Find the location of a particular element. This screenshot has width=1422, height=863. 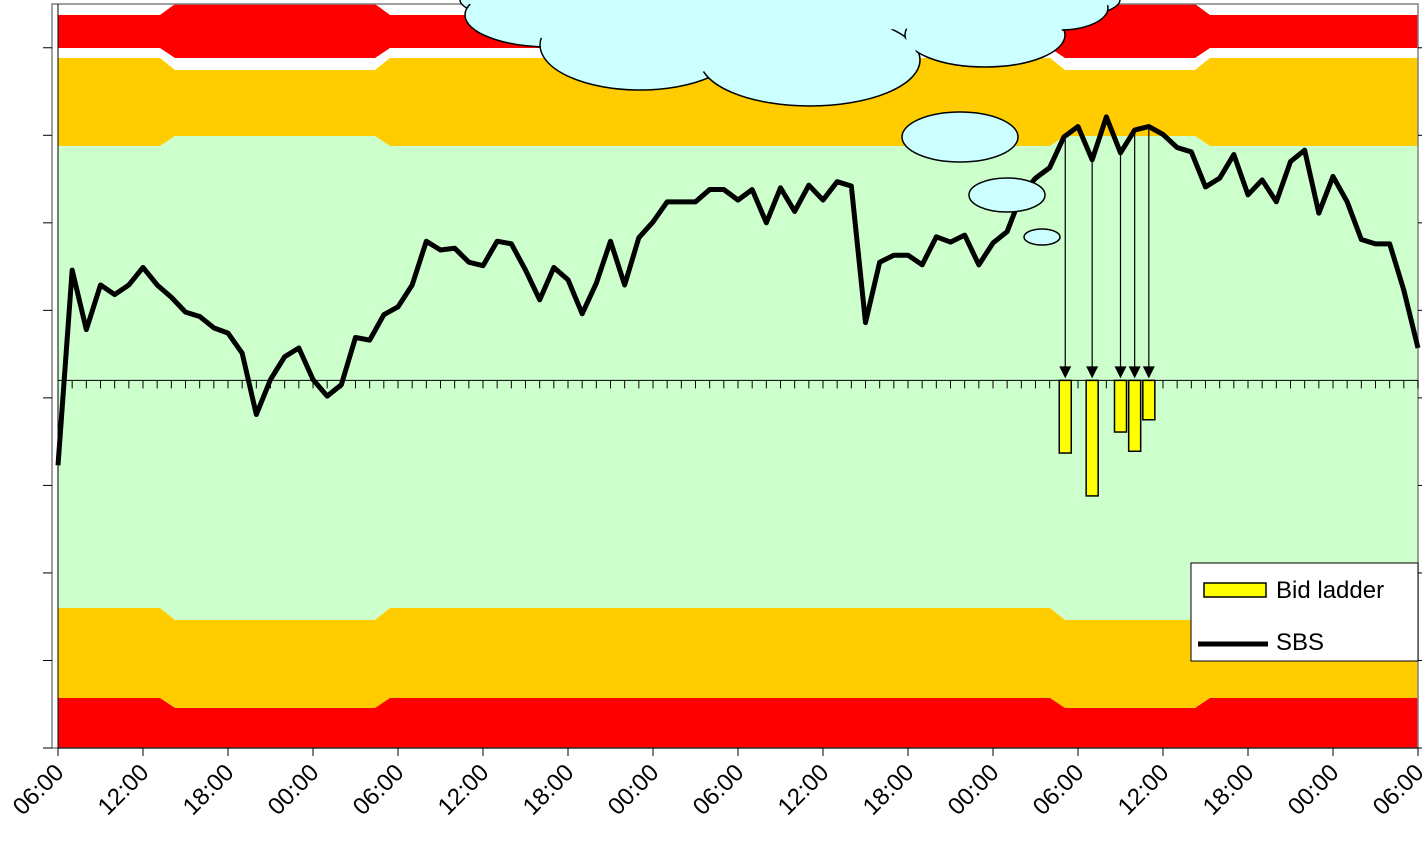

clouds is located at coordinates (790, 123).